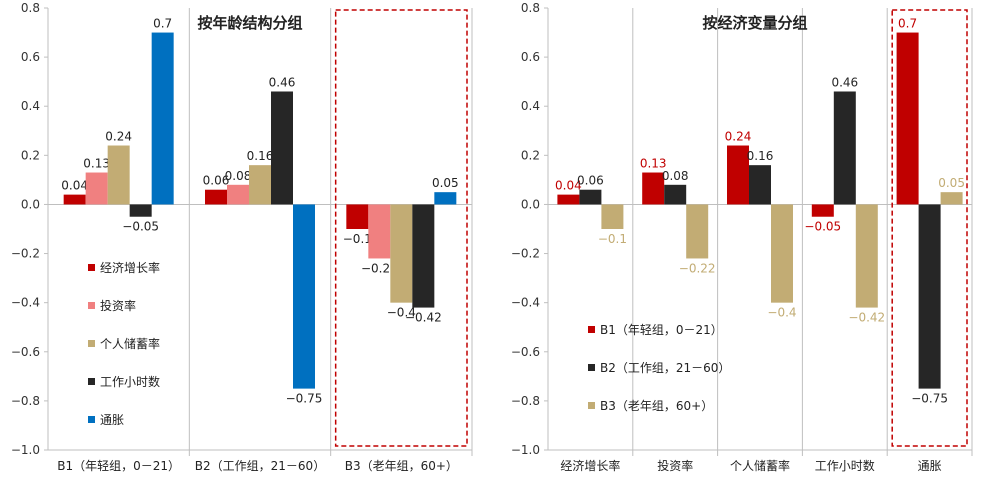 This screenshot has height=479, width=1000. What do you see at coordinates (665, 368) in the screenshot?
I see `legend-label: B2（工作组，21－60）` at bounding box center [665, 368].